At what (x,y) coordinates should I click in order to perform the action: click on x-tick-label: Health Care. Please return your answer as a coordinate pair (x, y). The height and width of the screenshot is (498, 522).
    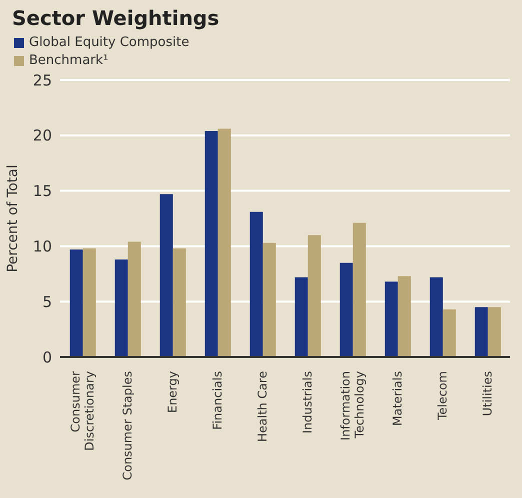
    Looking at the image, I should click on (263, 406).